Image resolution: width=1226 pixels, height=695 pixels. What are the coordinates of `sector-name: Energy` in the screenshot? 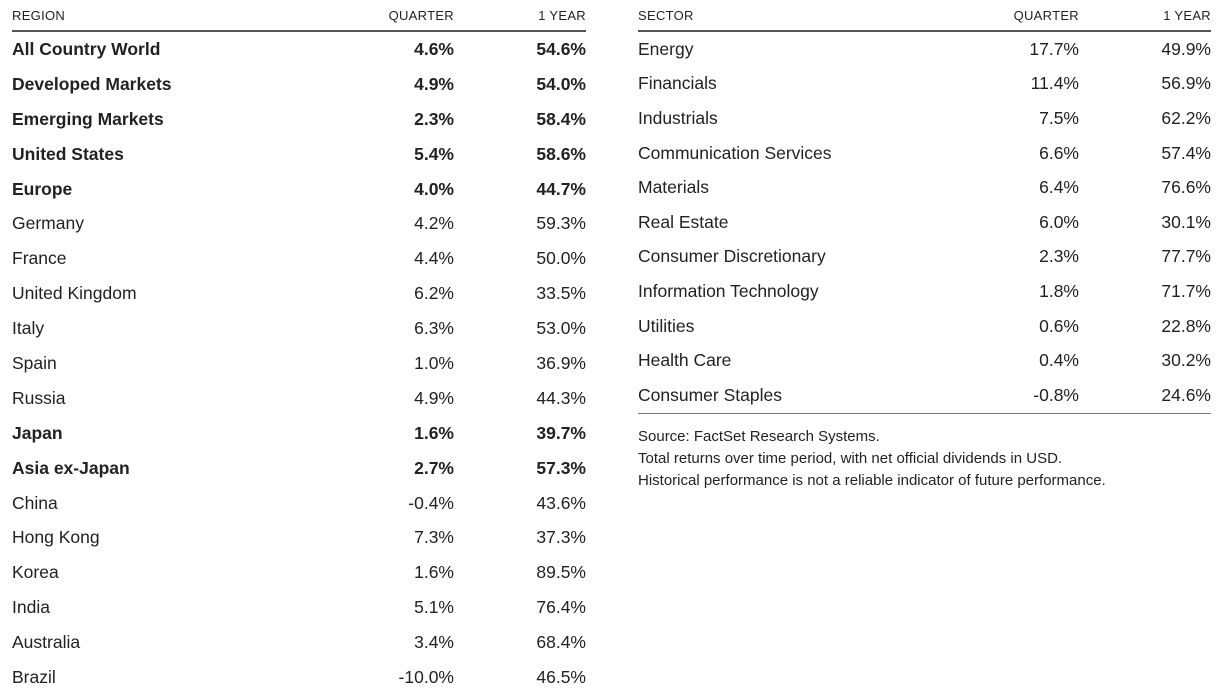 It's located at (666, 48).